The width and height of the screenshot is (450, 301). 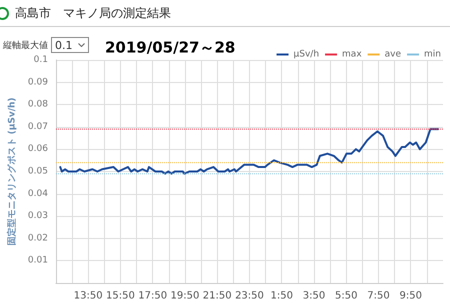 I want to click on y-tick-label: 0.09, so click(x=38, y=82).